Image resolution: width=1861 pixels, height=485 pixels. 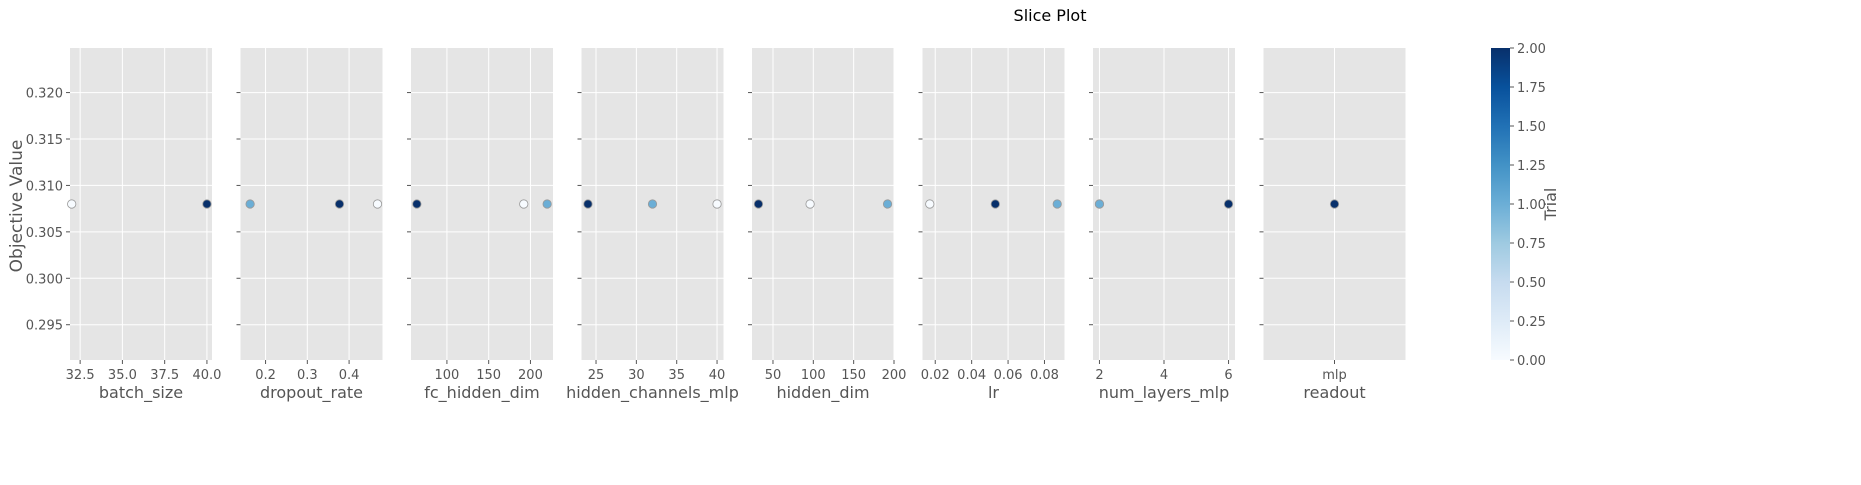 What do you see at coordinates (44, 233) in the screenshot?
I see `y-tick-label: 0.305` at bounding box center [44, 233].